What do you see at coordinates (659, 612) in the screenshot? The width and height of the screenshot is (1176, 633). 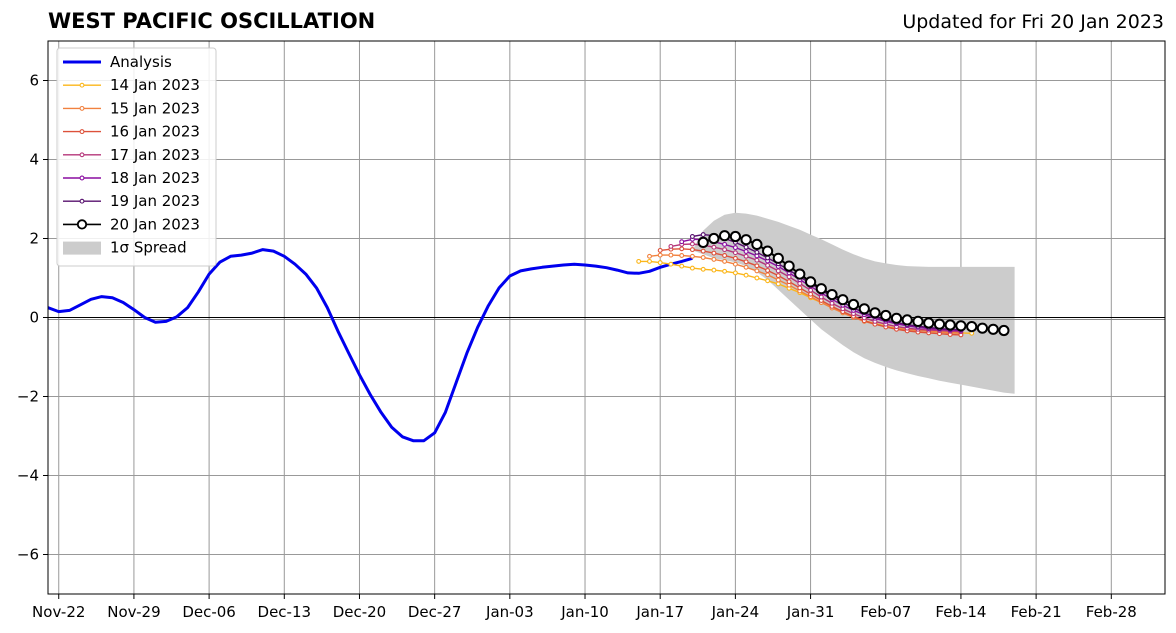 I see `x-tick-label: Jan-17` at bounding box center [659, 612].